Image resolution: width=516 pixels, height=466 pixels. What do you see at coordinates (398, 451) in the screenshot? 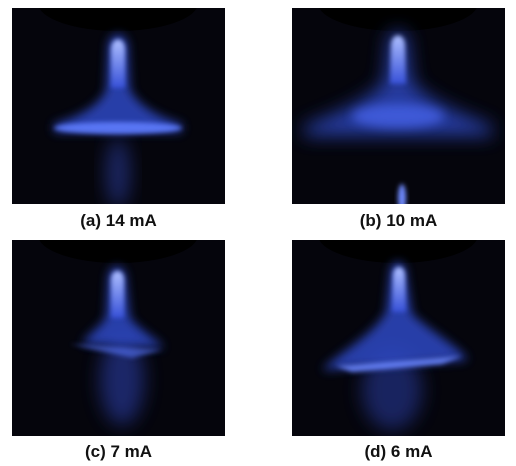
I see `caption-d: (d) 6 mA` at bounding box center [398, 451].